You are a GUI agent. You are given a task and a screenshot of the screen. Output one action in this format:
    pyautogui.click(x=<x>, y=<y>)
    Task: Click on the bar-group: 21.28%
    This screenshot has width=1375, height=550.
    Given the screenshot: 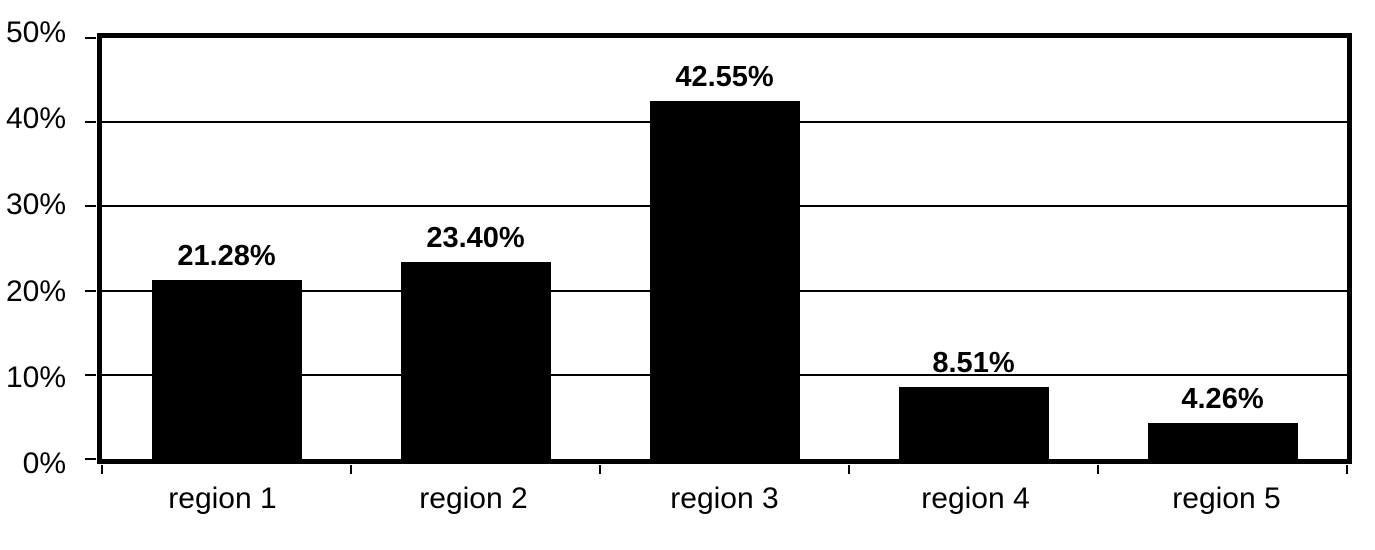 What is the action you would take?
    pyautogui.click(x=226, y=248)
    